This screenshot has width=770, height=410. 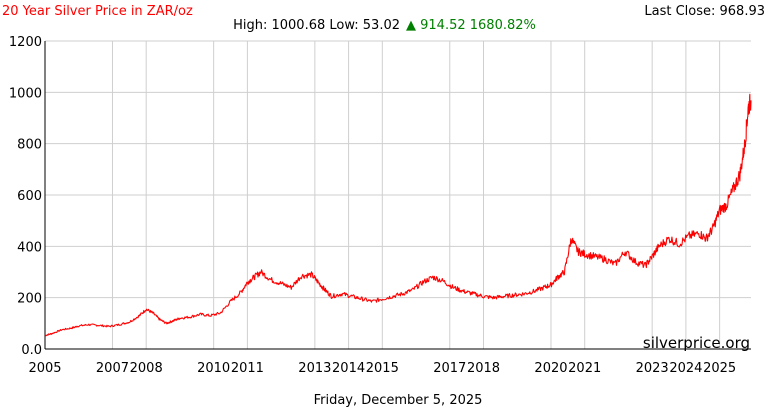 I want to click on y-tick-label: 800, so click(x=29, y=145).